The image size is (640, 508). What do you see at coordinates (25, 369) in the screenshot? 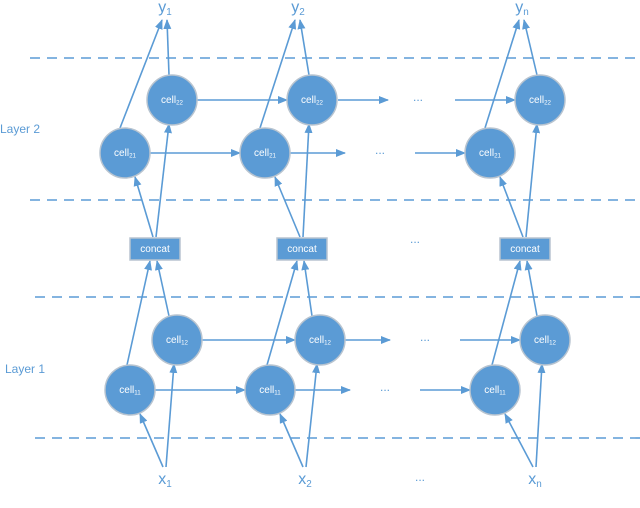
I see `layer-1-label: Layer 1` at bounding box center [25, 369].